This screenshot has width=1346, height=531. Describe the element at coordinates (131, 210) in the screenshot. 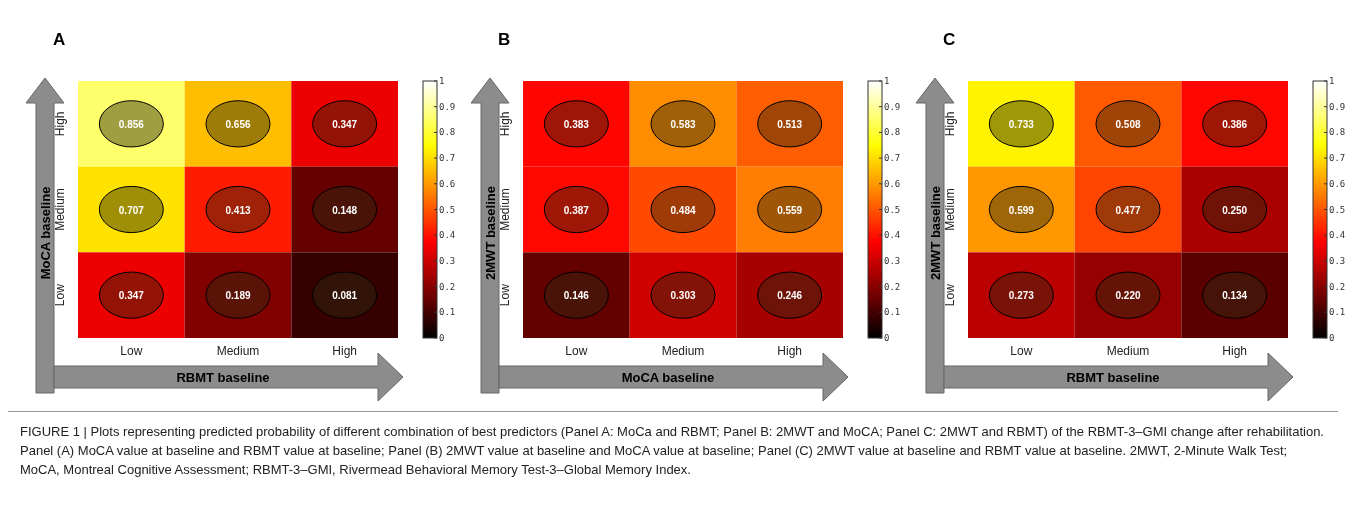

I see `data-label: 0.707` at that location.